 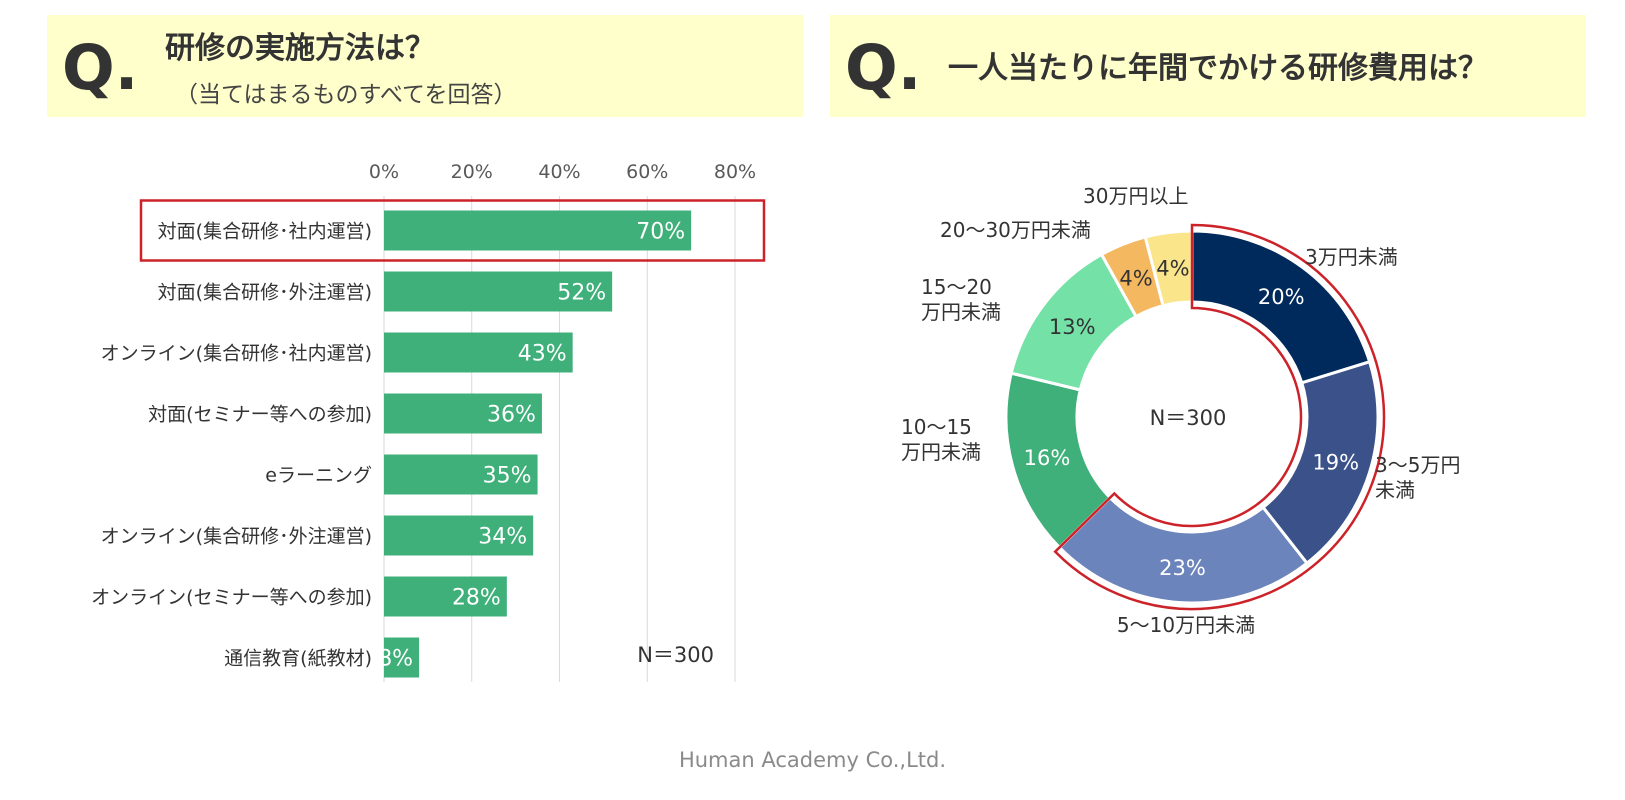 I want to click on data-label: 34%, so click(x=502, y=537).